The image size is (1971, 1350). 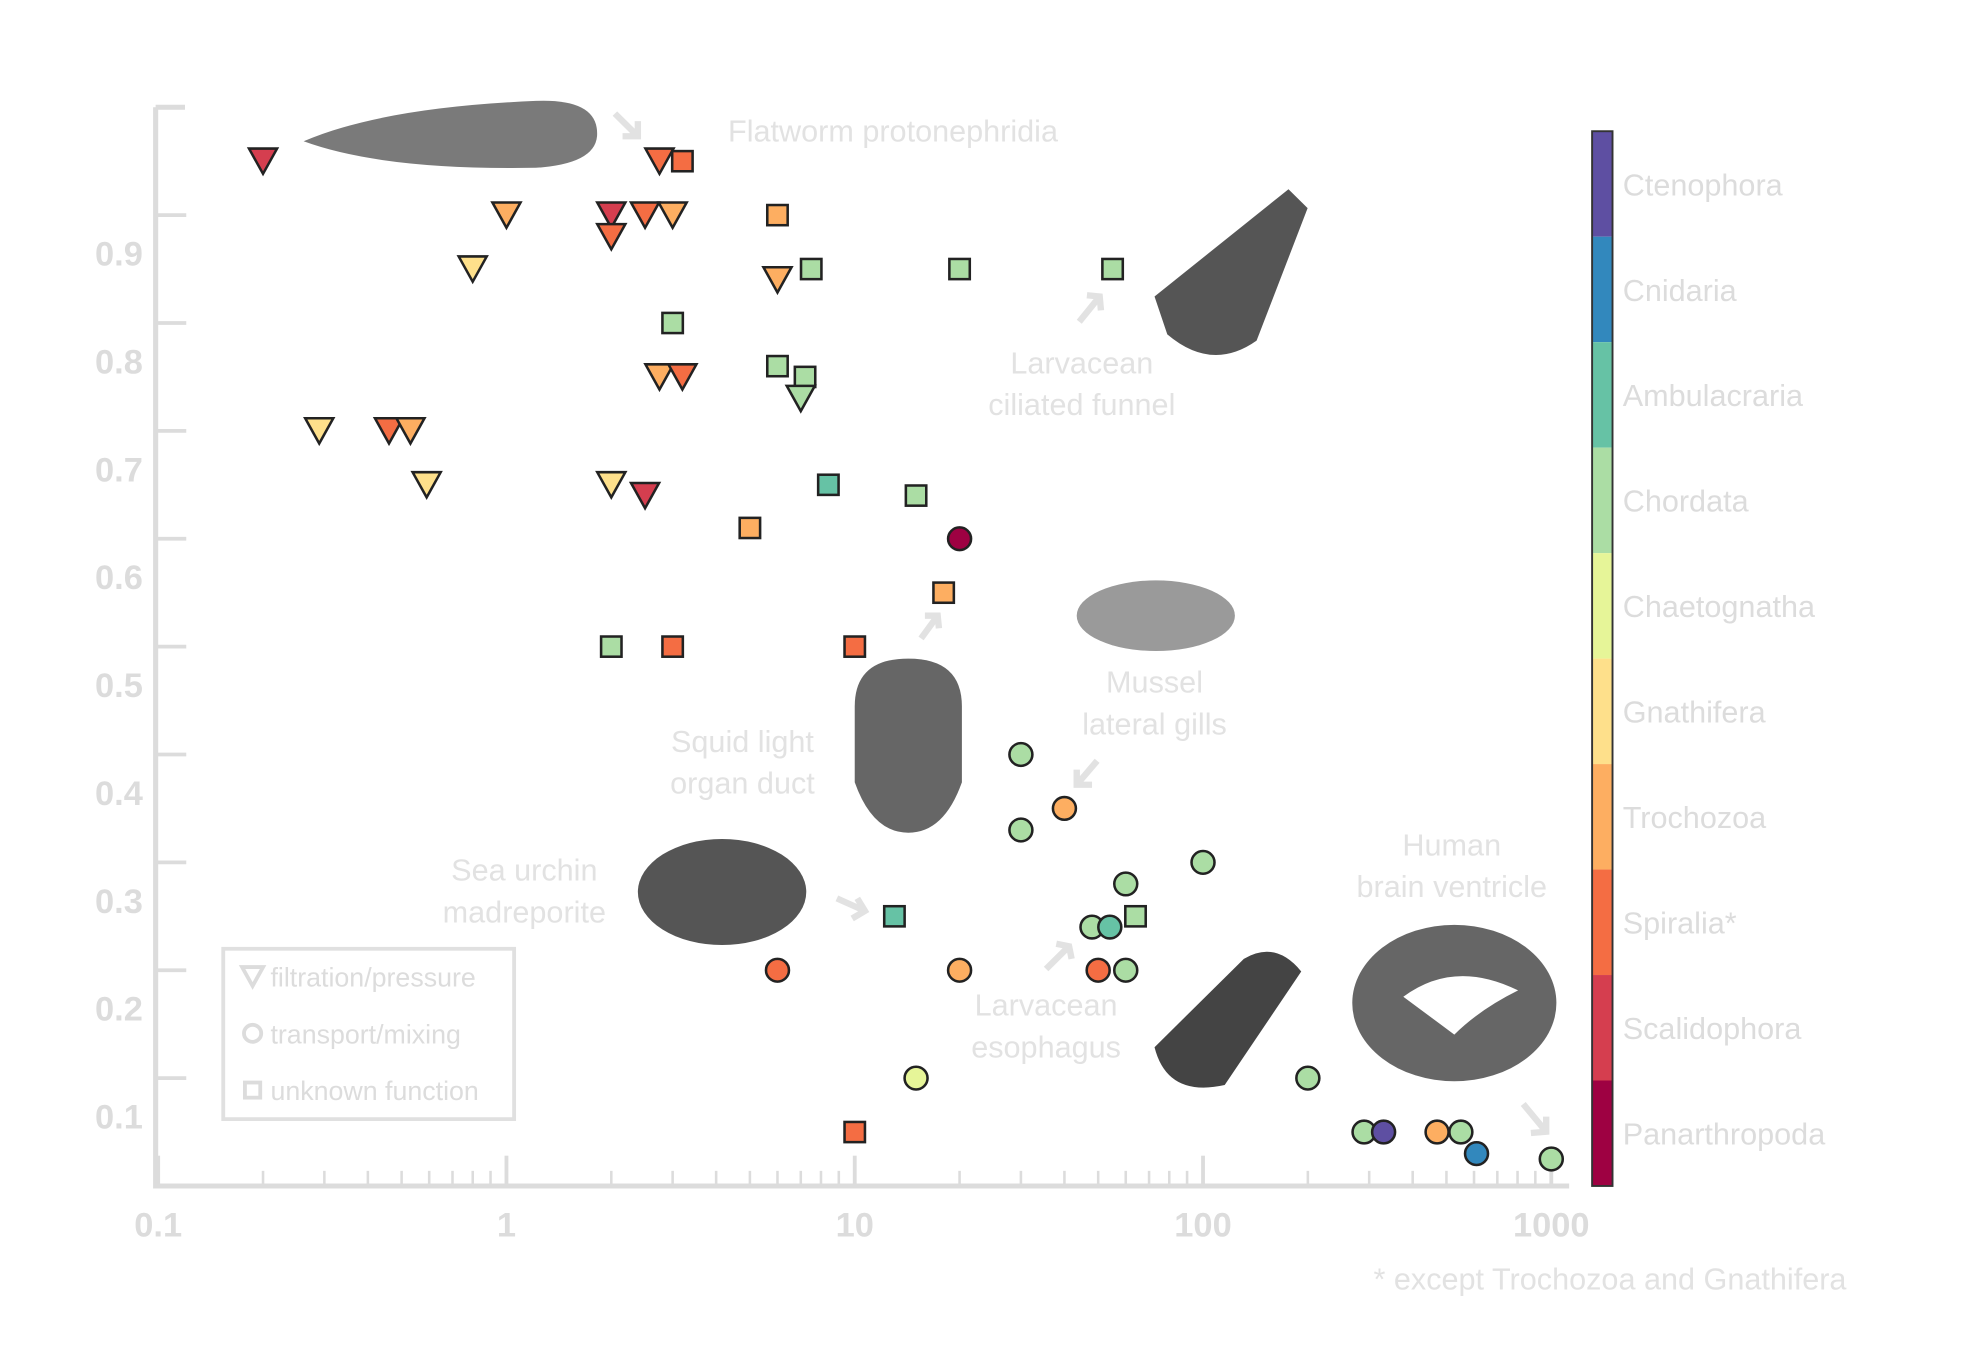 What do you see at coordinates (1046, 1047) in the screenshot?
I see `annotation: esophagus` at bounding box center [1046, 1047].